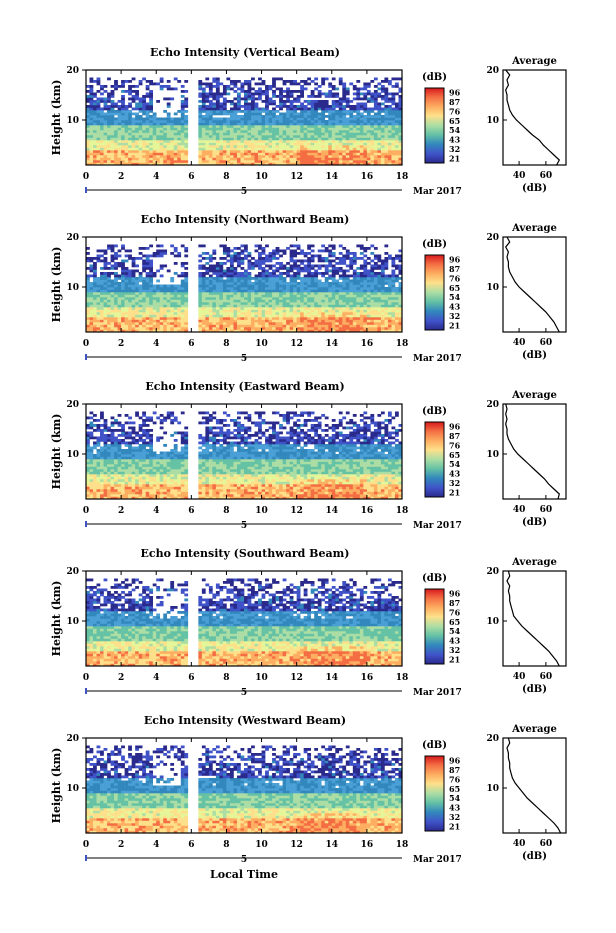 This screenshot has width=616, height=933. I want to click on x-tick-label: 0, so click(86, 177).